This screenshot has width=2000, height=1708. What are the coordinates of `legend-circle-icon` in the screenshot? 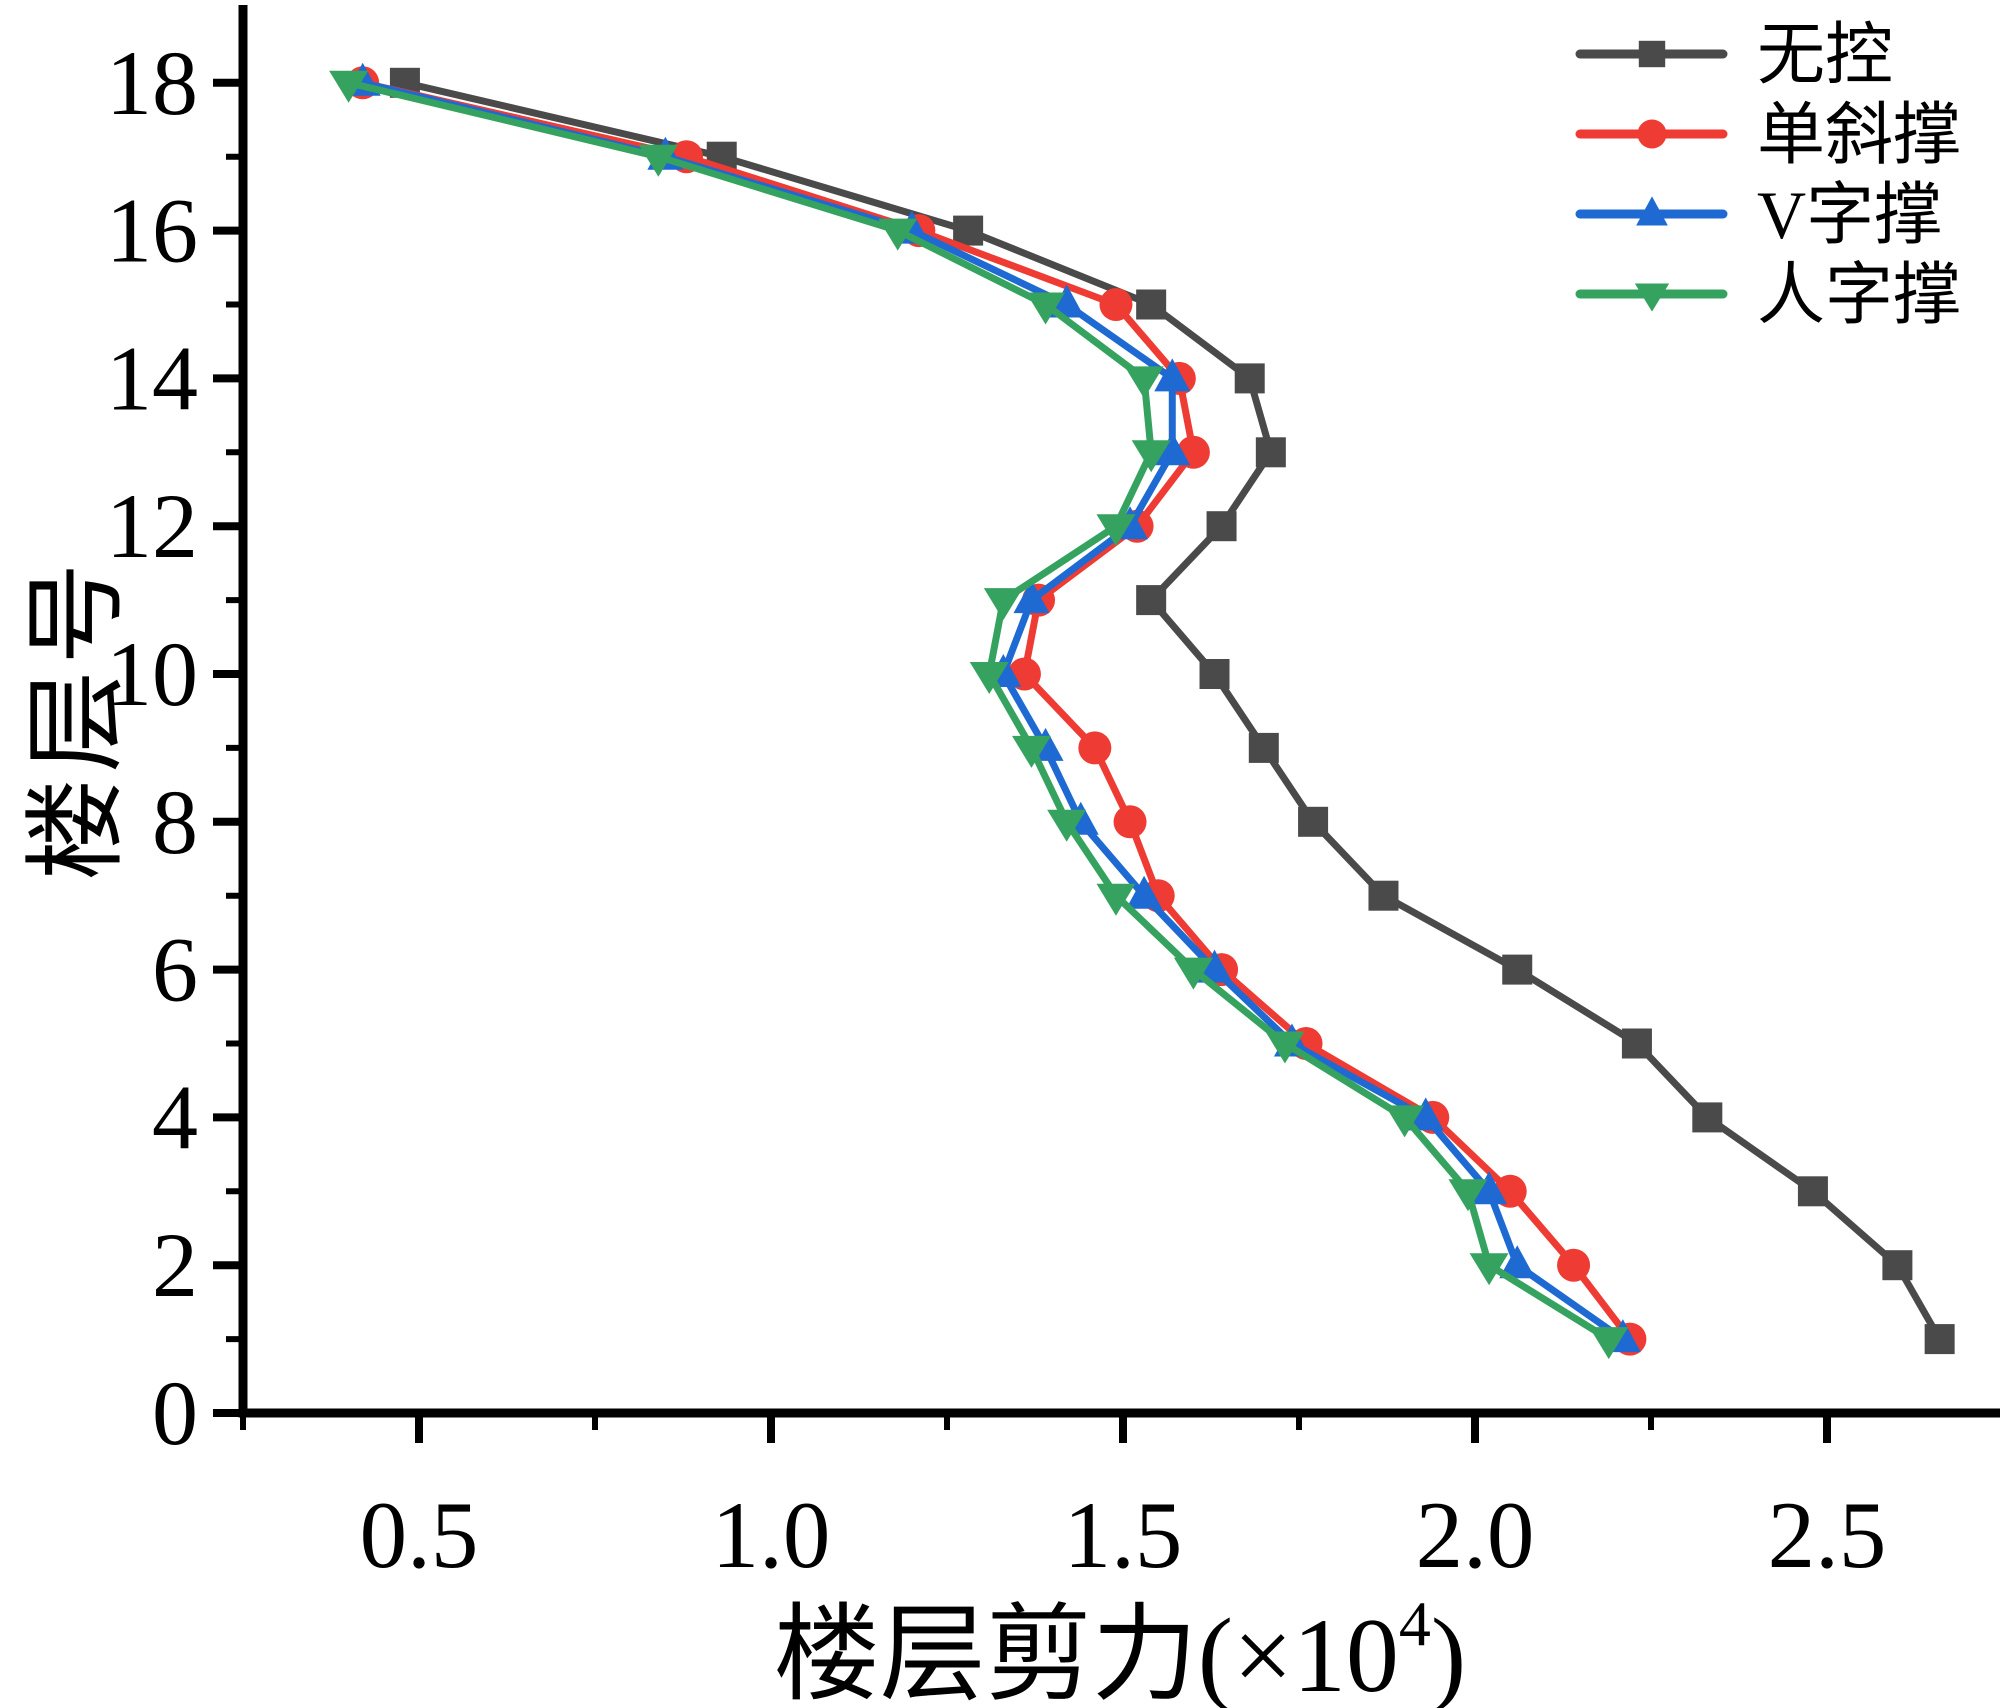 It's located at (1652, 134).